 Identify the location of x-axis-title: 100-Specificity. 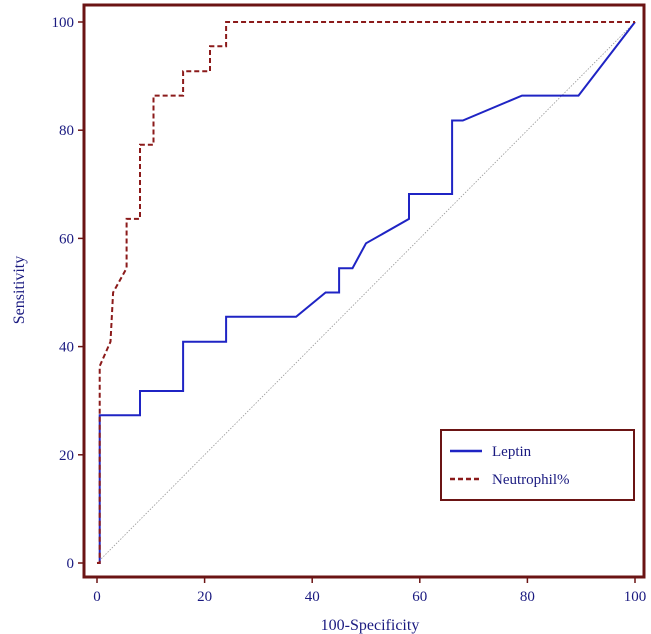
(370, 625).